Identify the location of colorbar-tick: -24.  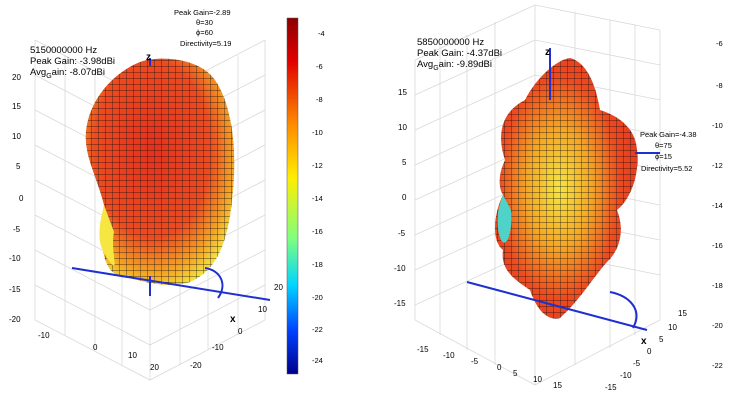
(317, 360).